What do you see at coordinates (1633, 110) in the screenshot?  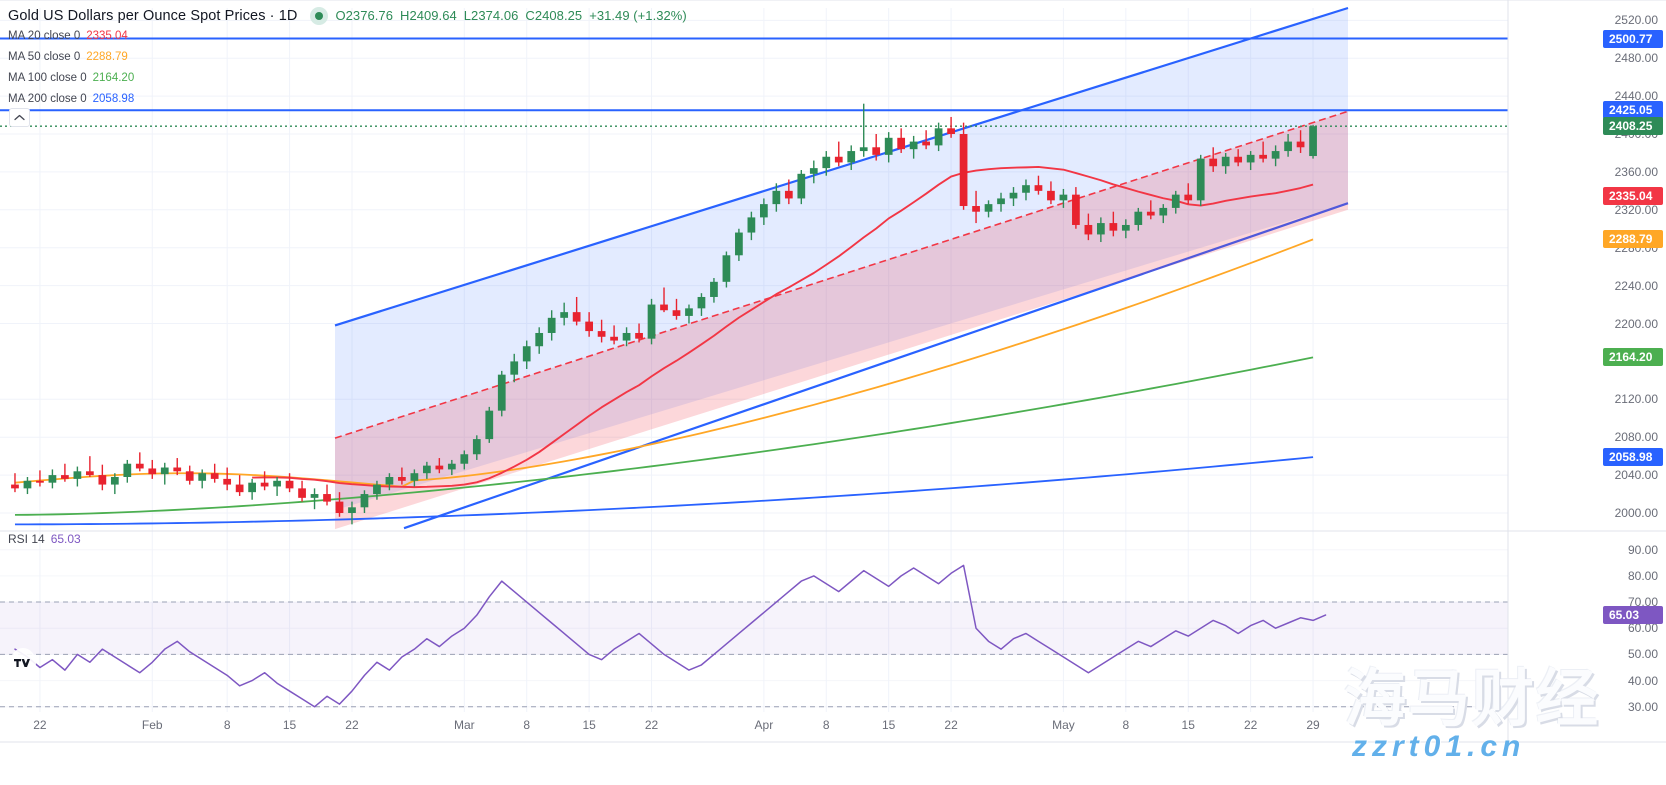 I see `pill-resistance: 2425.05` at bounding box center [1633, 110].